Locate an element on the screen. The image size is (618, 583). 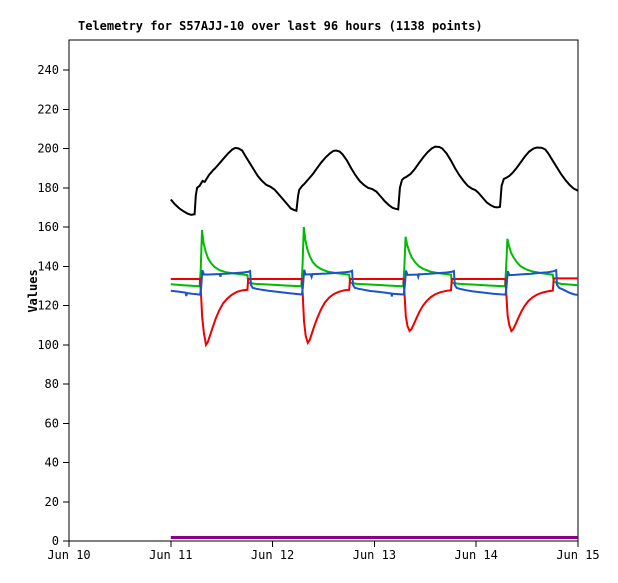
series-green-line is located at coordinates (374, 257).